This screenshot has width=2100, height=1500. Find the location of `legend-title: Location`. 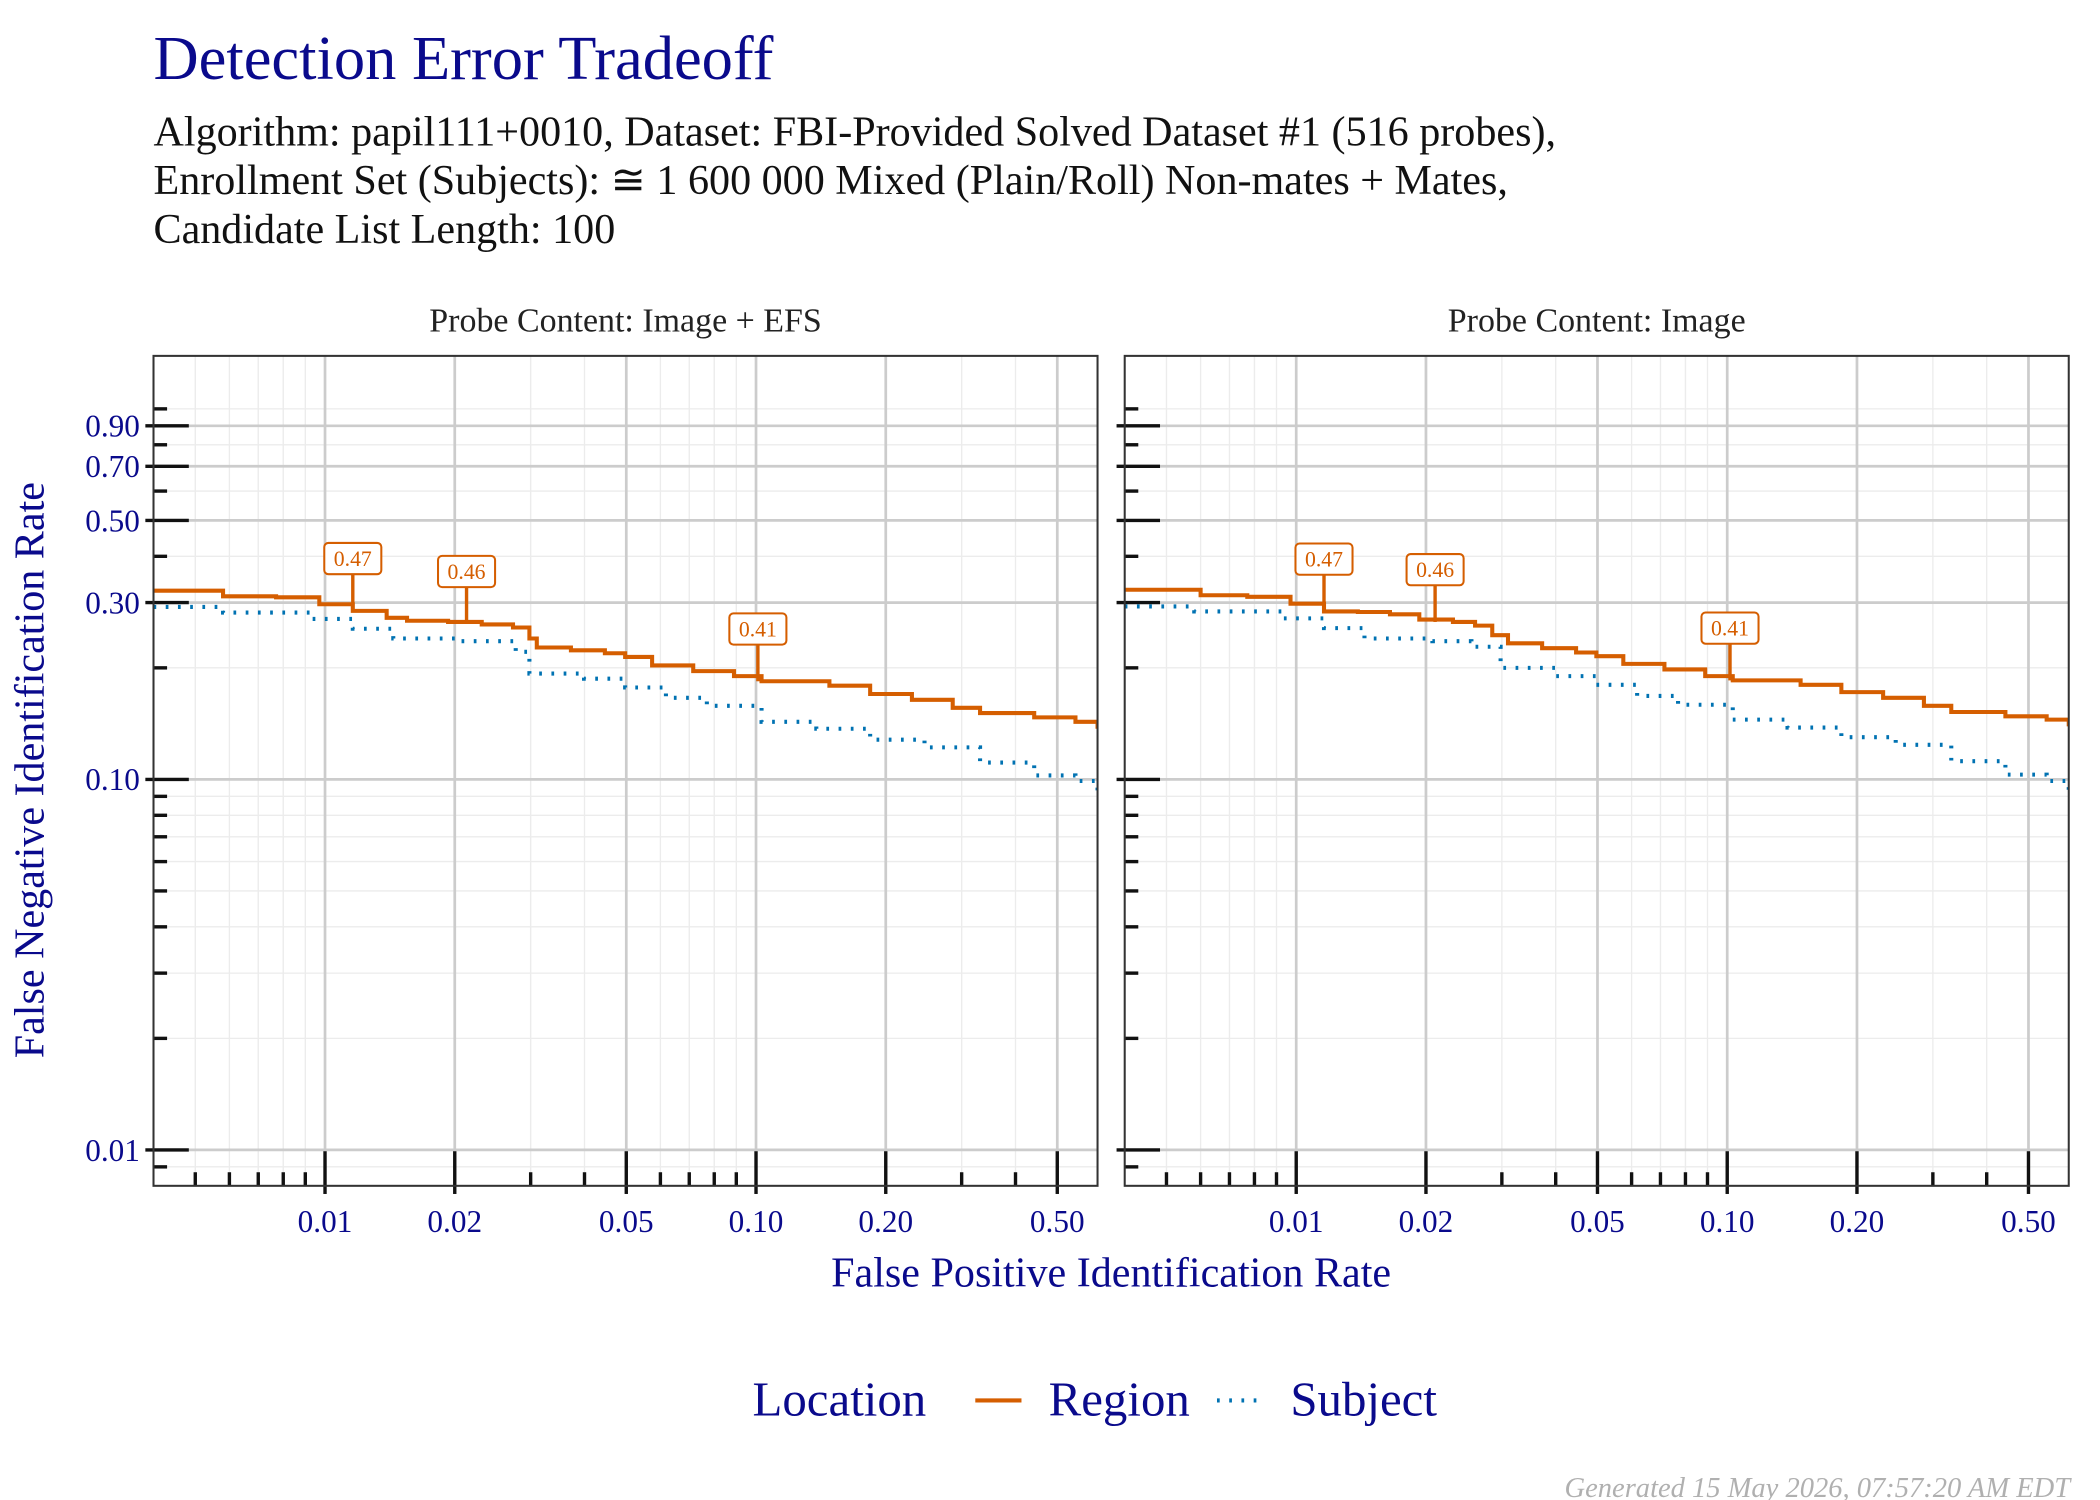

legend-title: Location is located at coordinates (840, 1398).